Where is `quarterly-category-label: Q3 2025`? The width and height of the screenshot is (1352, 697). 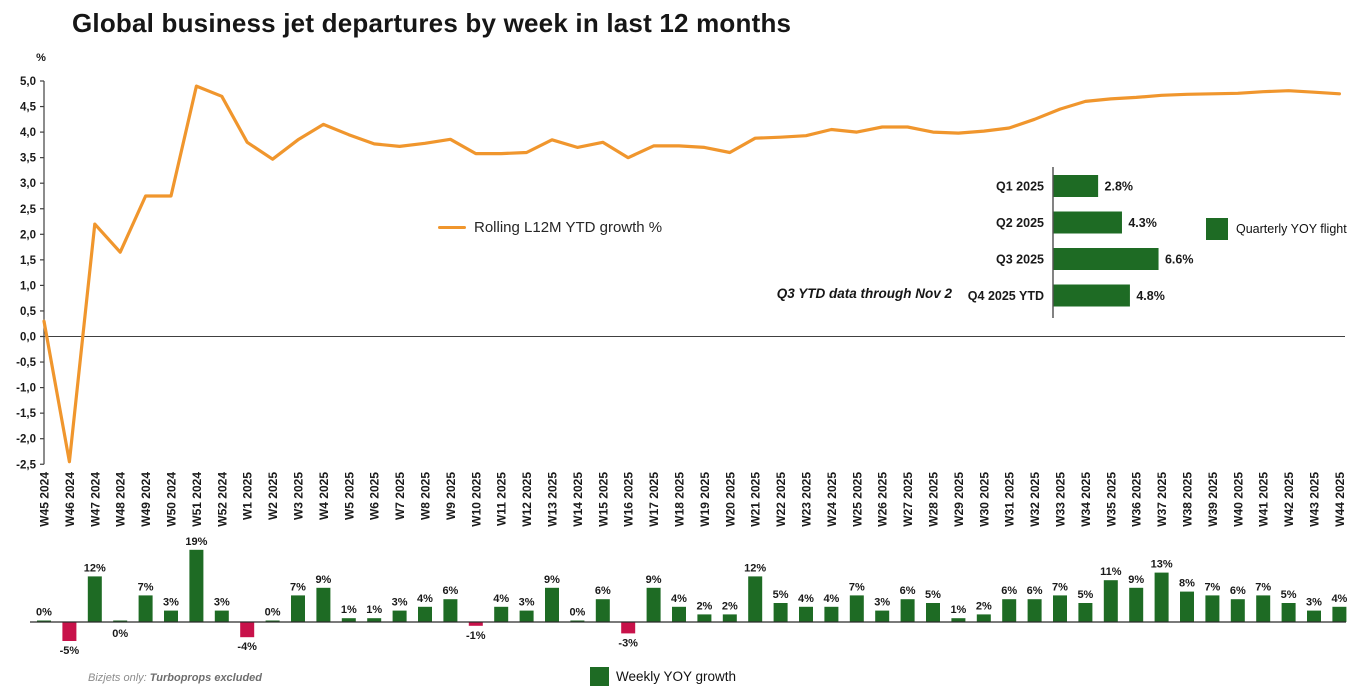 quarterly-category-label: Q3 2025 is located at coordinates (1020, 260).